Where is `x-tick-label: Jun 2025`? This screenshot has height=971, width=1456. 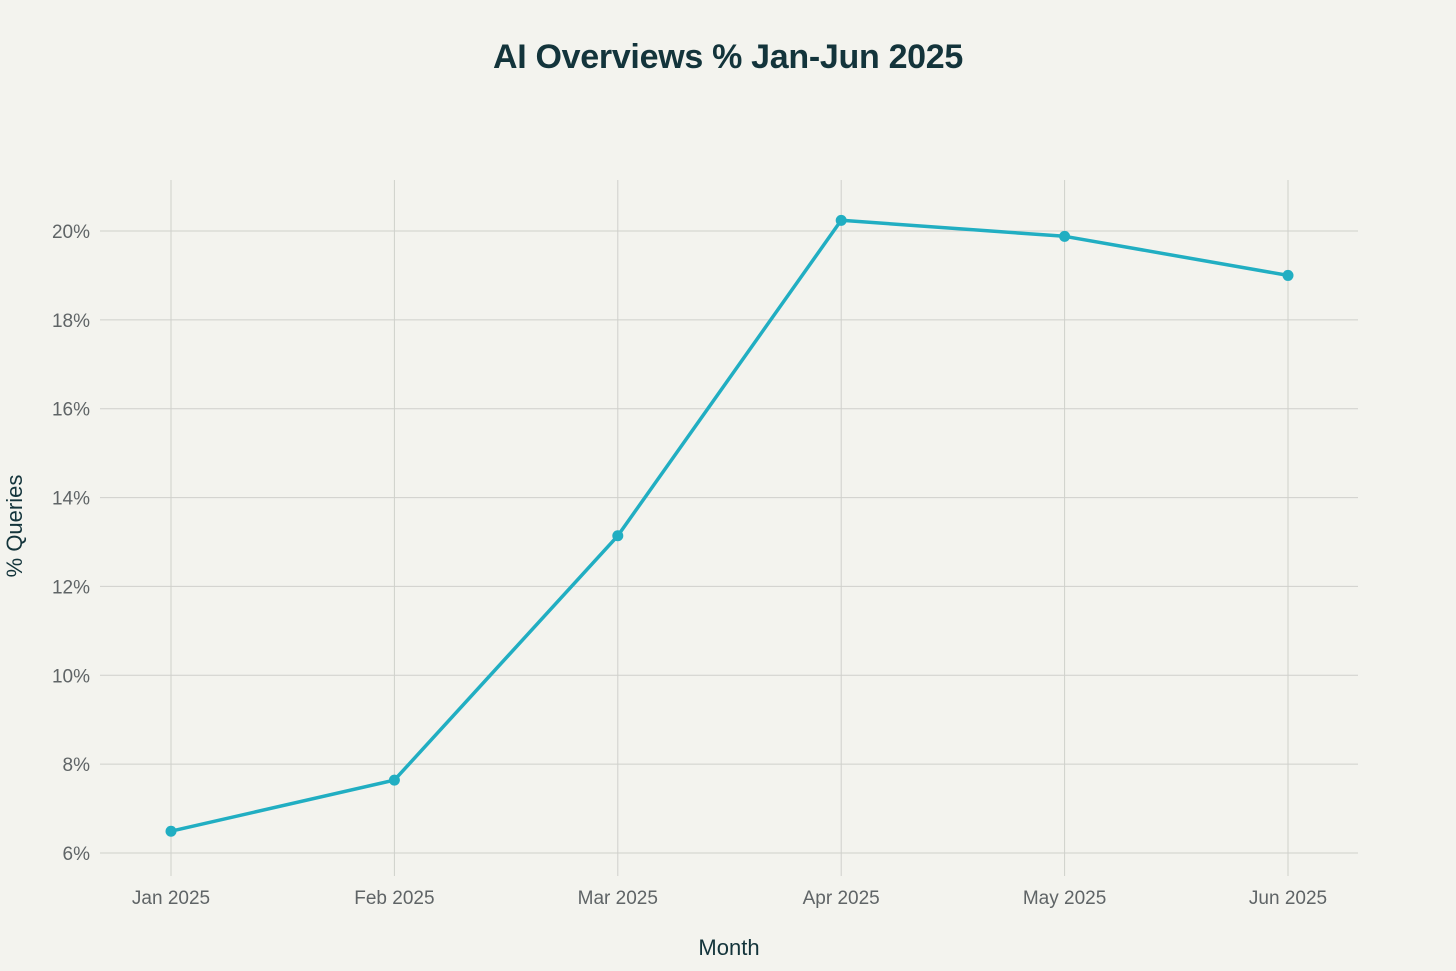 x-tick-label: Jun 2025 is located at coordinates (1288, 898).